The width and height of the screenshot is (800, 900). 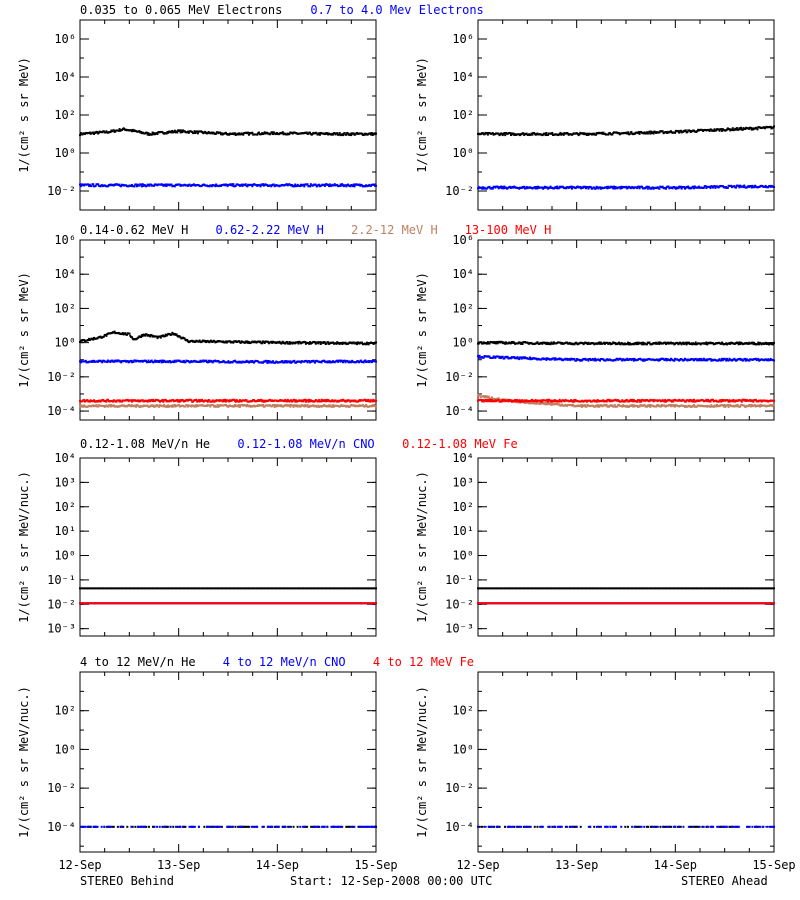 What do you see at coordinates (61, 411) in the screenshot?
I see `y-tick-label: 10⁻⁴` at bounding box center [61, 411].